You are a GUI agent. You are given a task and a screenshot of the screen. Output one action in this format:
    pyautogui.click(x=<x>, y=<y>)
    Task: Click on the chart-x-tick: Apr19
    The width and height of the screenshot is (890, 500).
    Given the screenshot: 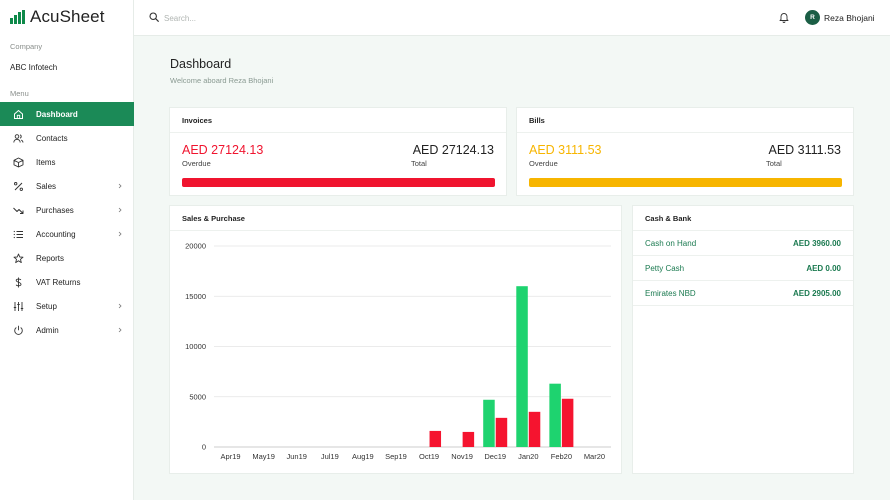 What is the action you would take?
    pyautogui.click(x=231, y=456)
    